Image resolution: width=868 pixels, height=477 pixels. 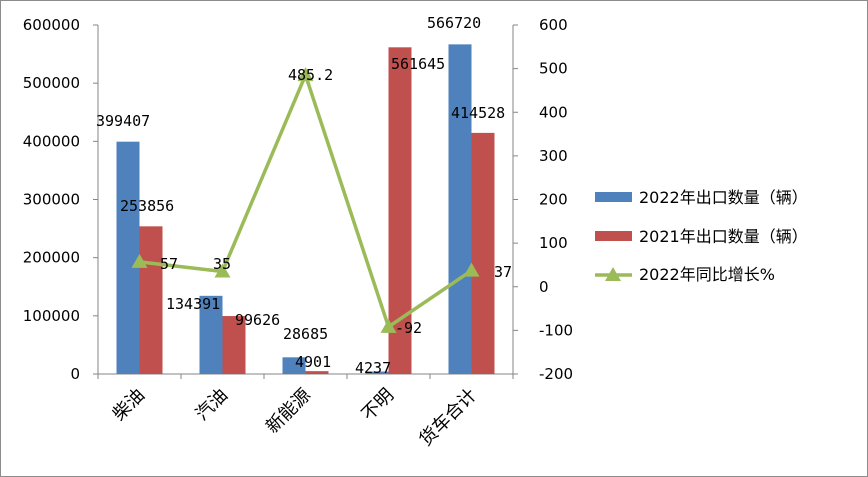 I want to click on category-label: 货车合计, so click(x=448, y=418).